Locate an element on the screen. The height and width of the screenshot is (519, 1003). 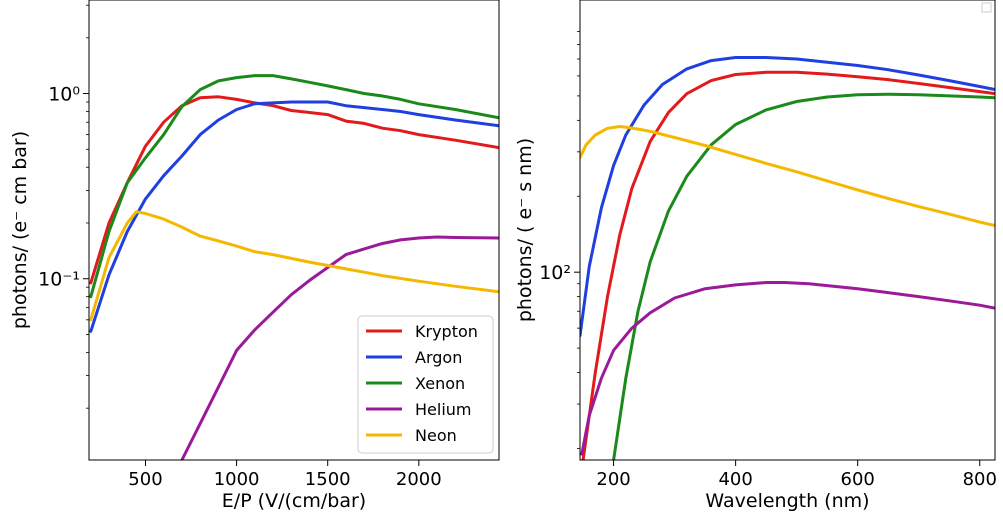
x-tick-label: 200 is located at coordinates (613, 479).